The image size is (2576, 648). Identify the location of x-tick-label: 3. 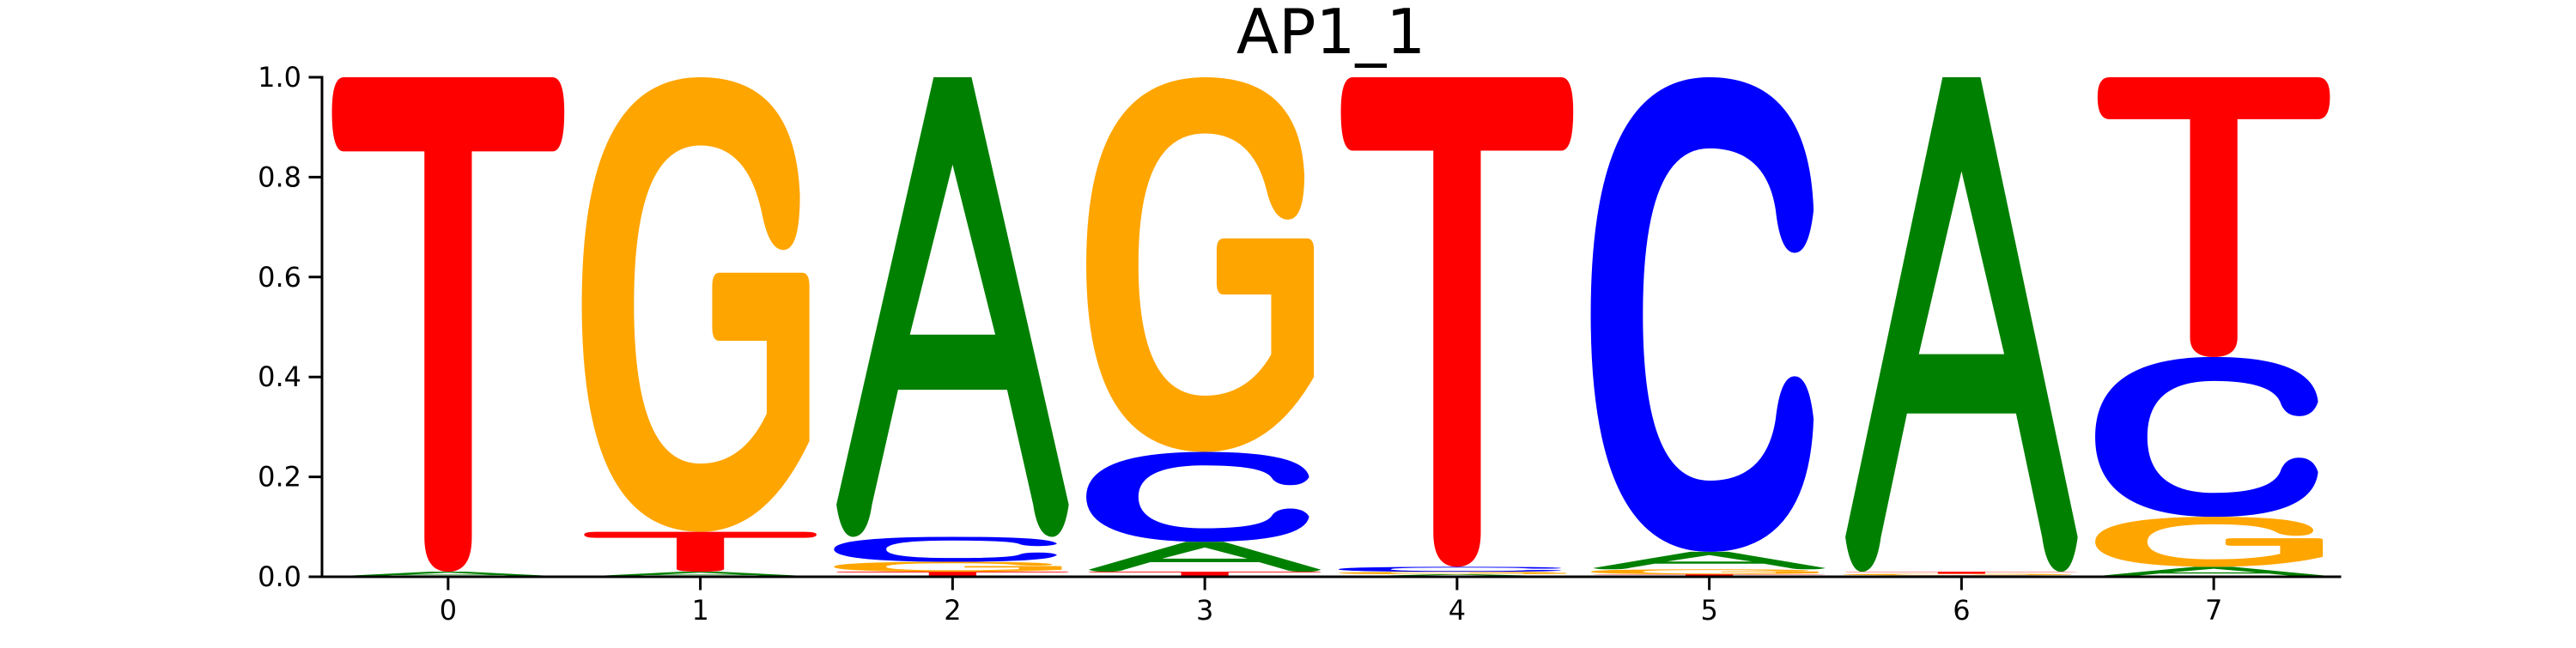
(1204, 610).